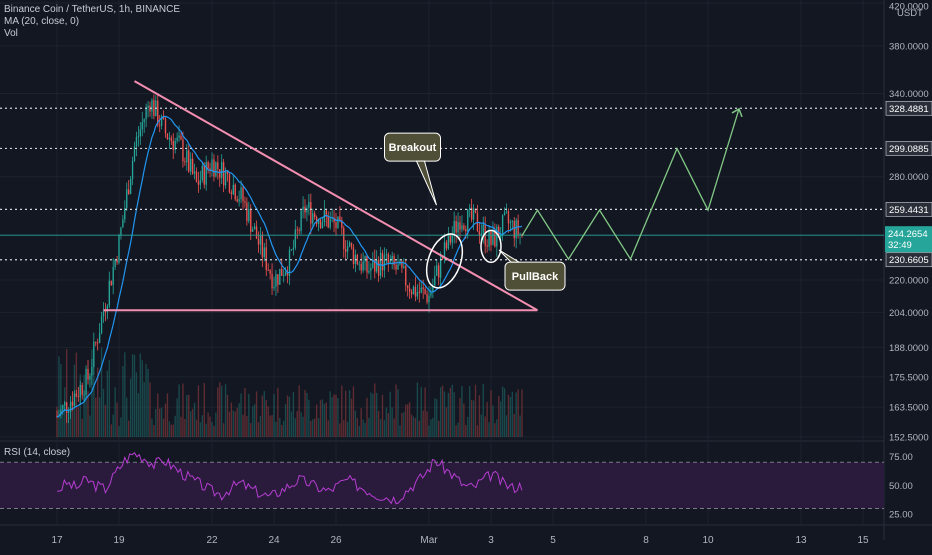 This screenshot has width=932, height=555. Describe the element at coordinates (289, 478) in the screenshot. I see `rsi-line` at that location.